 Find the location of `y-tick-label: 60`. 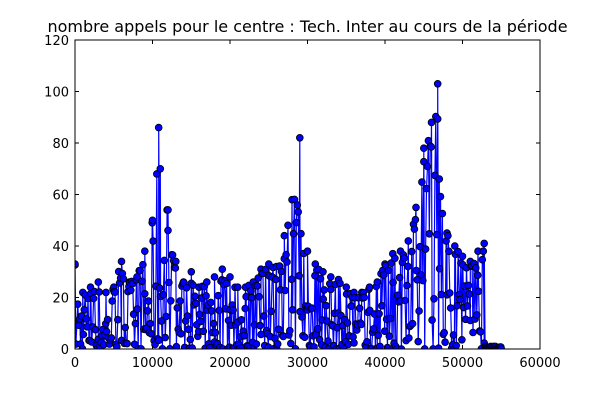

y-tick-label: 60 is located at coordinates (60, 196).